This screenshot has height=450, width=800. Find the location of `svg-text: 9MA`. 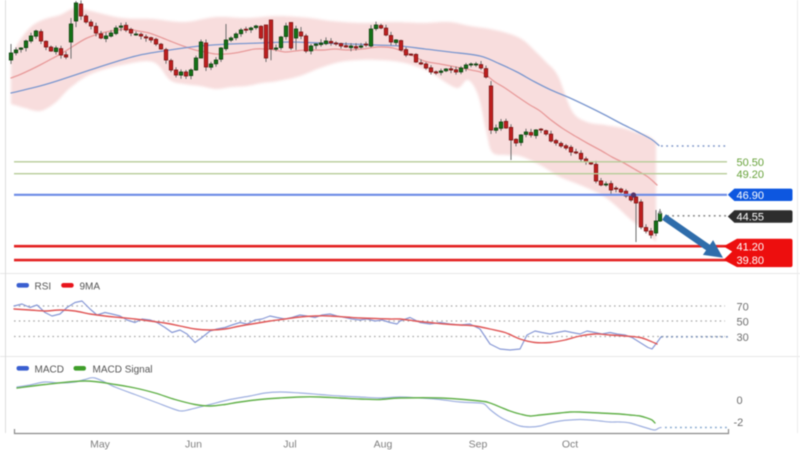

svg-text: 9MA is located at coordinates (90, 286).